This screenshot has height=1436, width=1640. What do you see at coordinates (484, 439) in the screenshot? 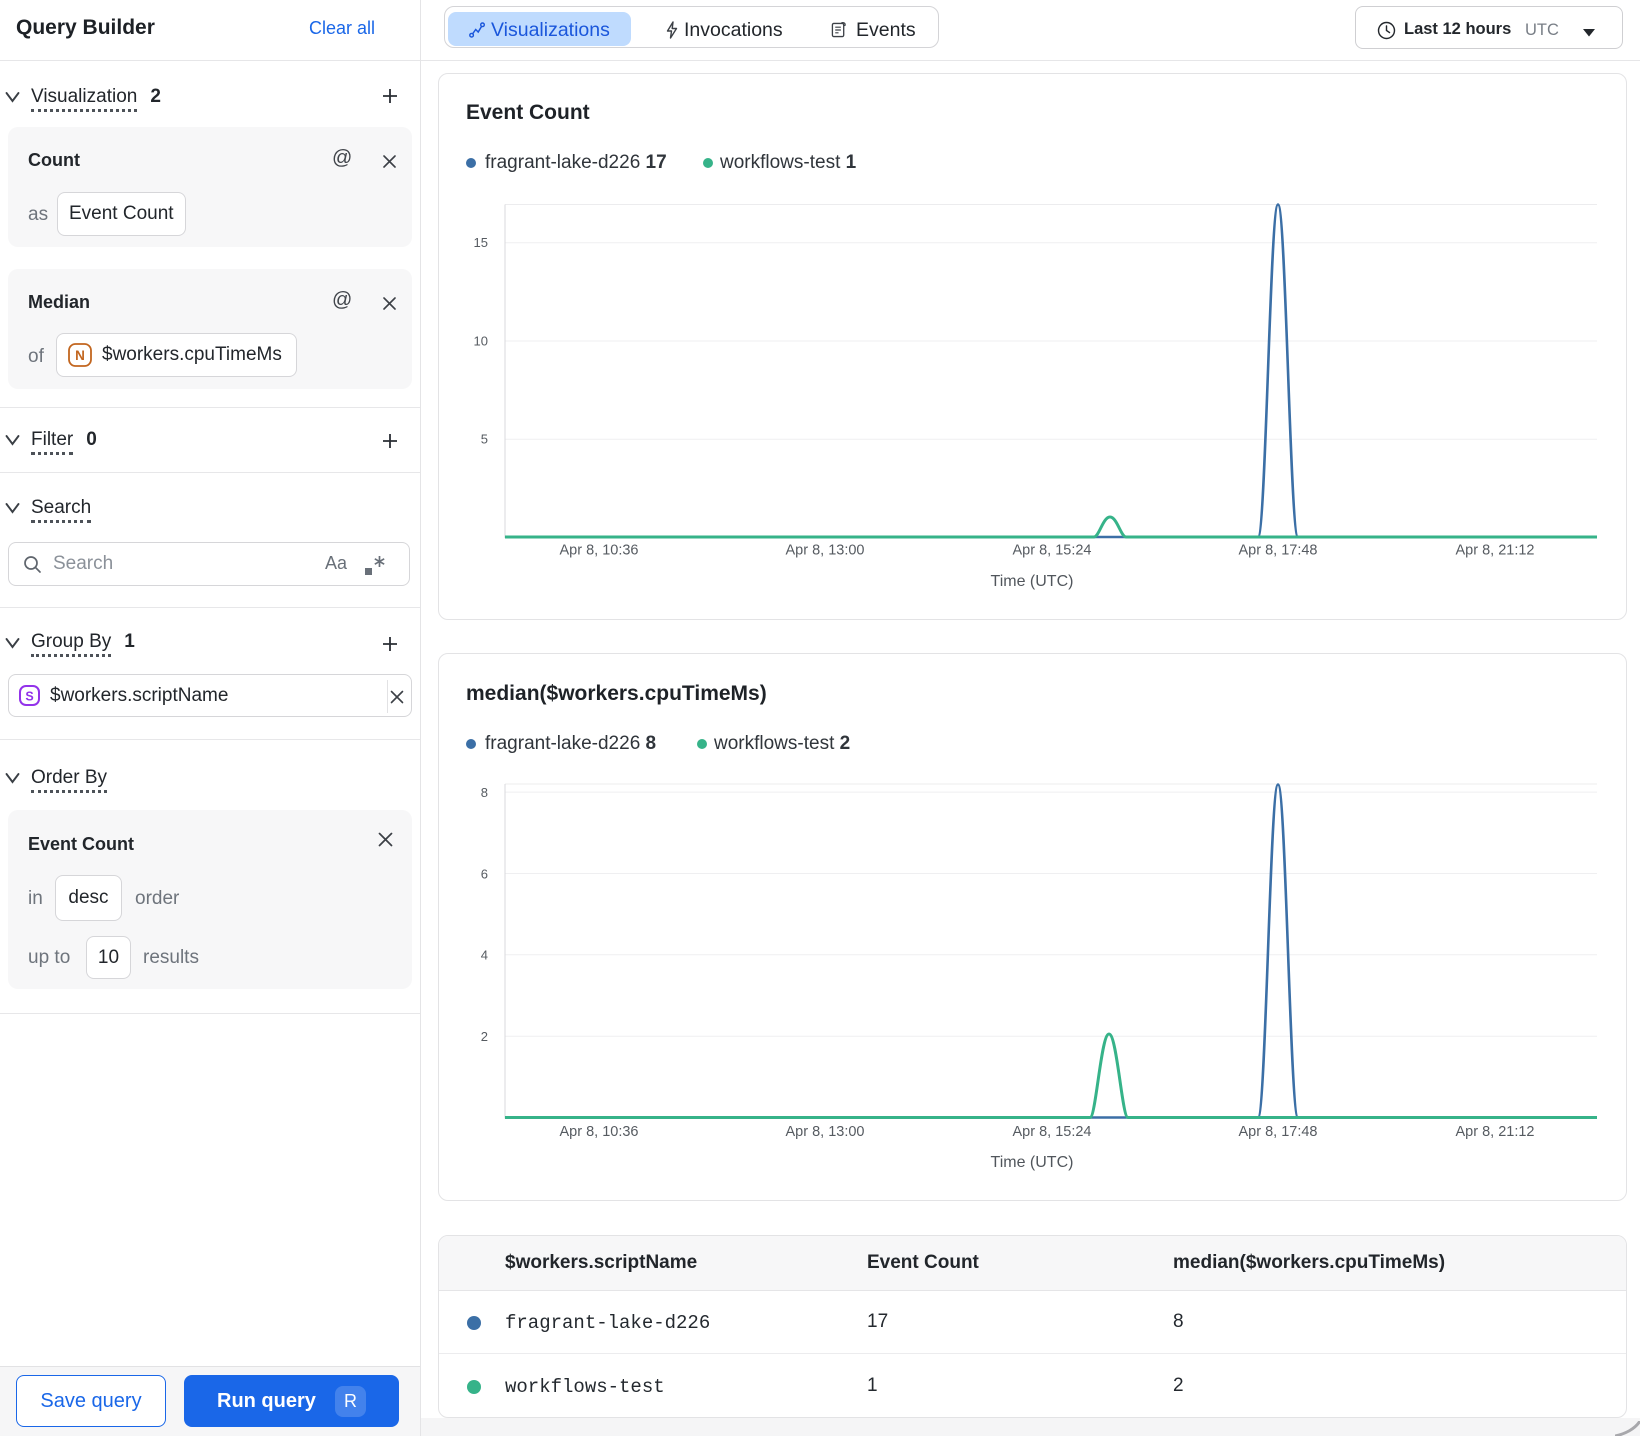
I see `svg-text: 5` at bounding box center [484, 439].